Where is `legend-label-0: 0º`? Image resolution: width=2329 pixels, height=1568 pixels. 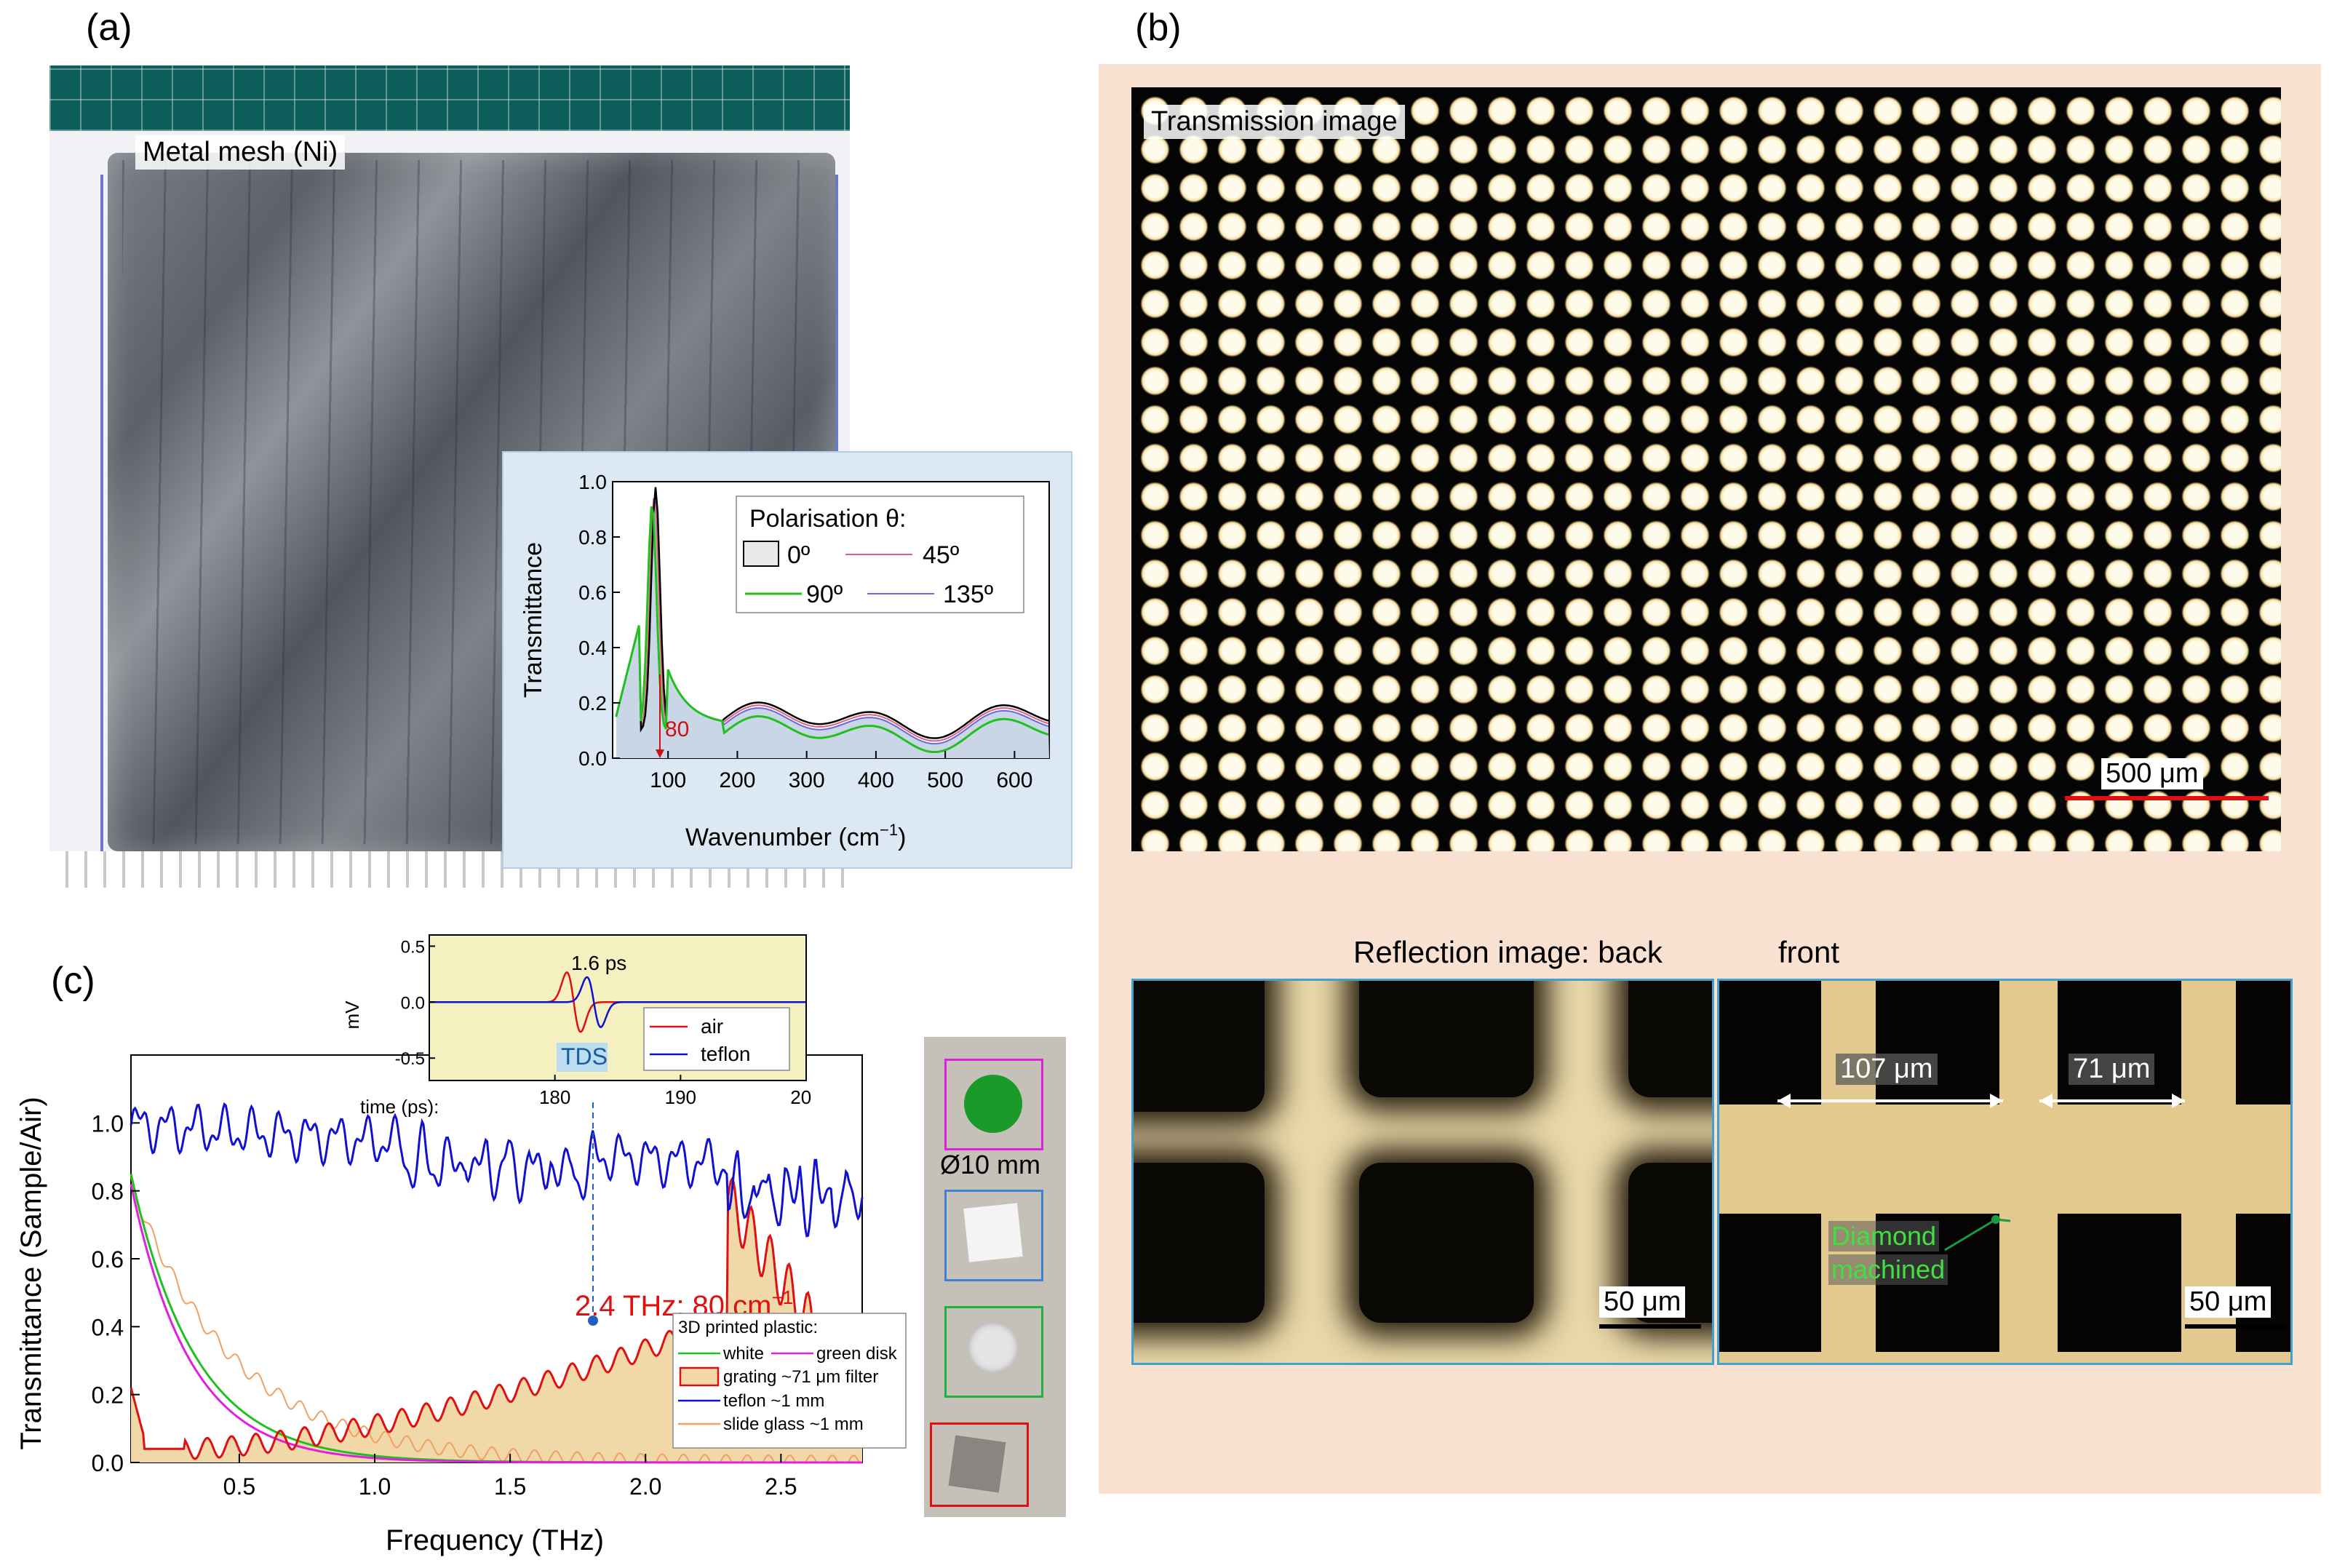
legend-label-0: 0º is located at coordinates (799, 555).